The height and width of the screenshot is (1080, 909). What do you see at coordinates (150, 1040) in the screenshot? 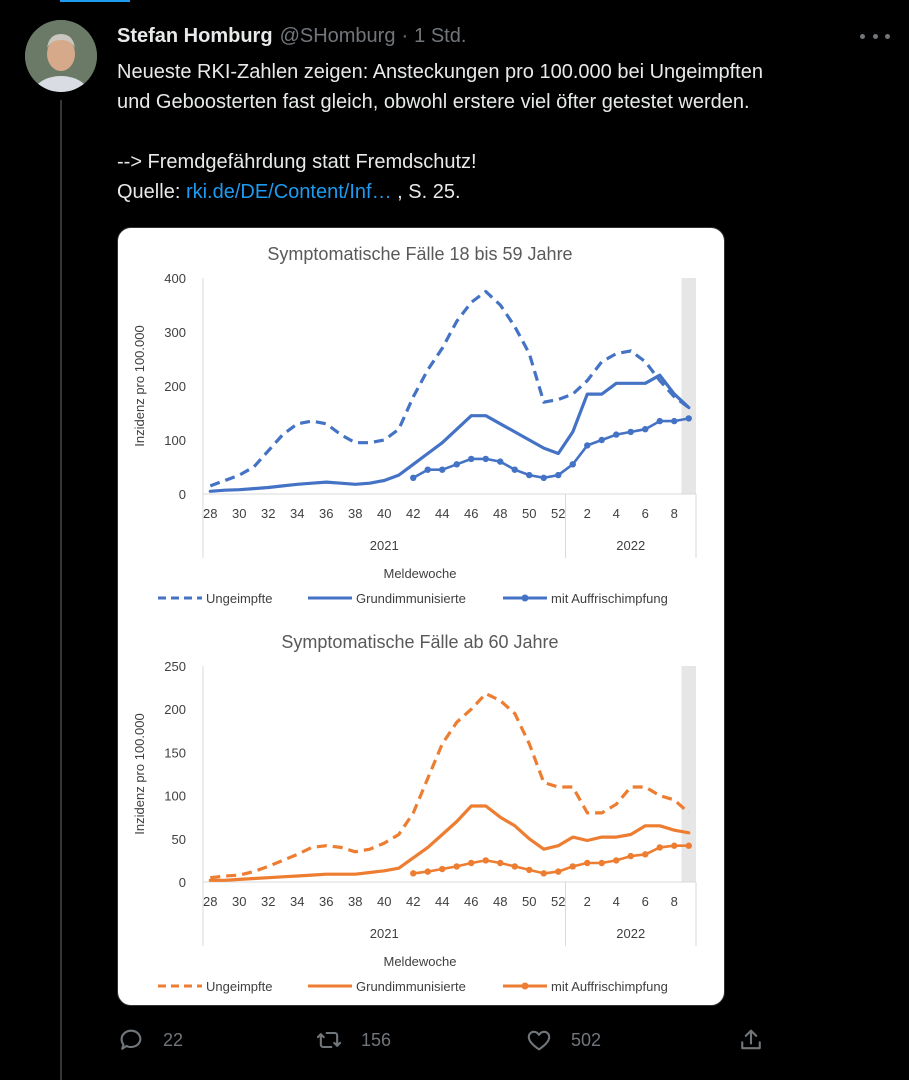
I see `reply-button: 22` at bounding box center [150, 1040].